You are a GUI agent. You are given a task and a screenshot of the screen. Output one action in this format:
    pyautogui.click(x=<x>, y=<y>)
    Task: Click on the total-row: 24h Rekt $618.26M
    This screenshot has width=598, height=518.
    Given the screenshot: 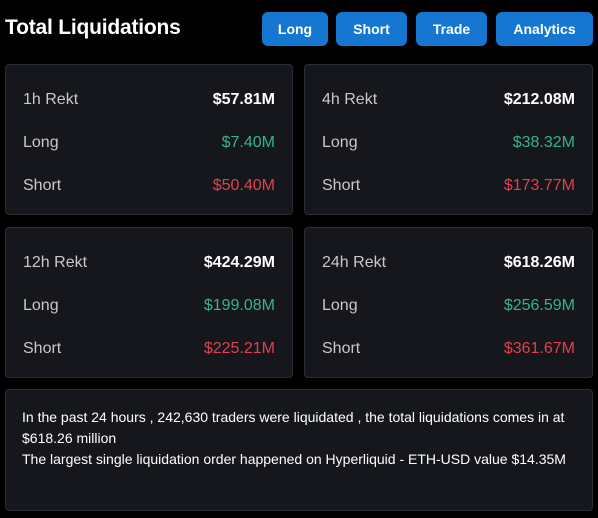 What is the action you would take?
    pyautogui.click(x=448, y=263)
    